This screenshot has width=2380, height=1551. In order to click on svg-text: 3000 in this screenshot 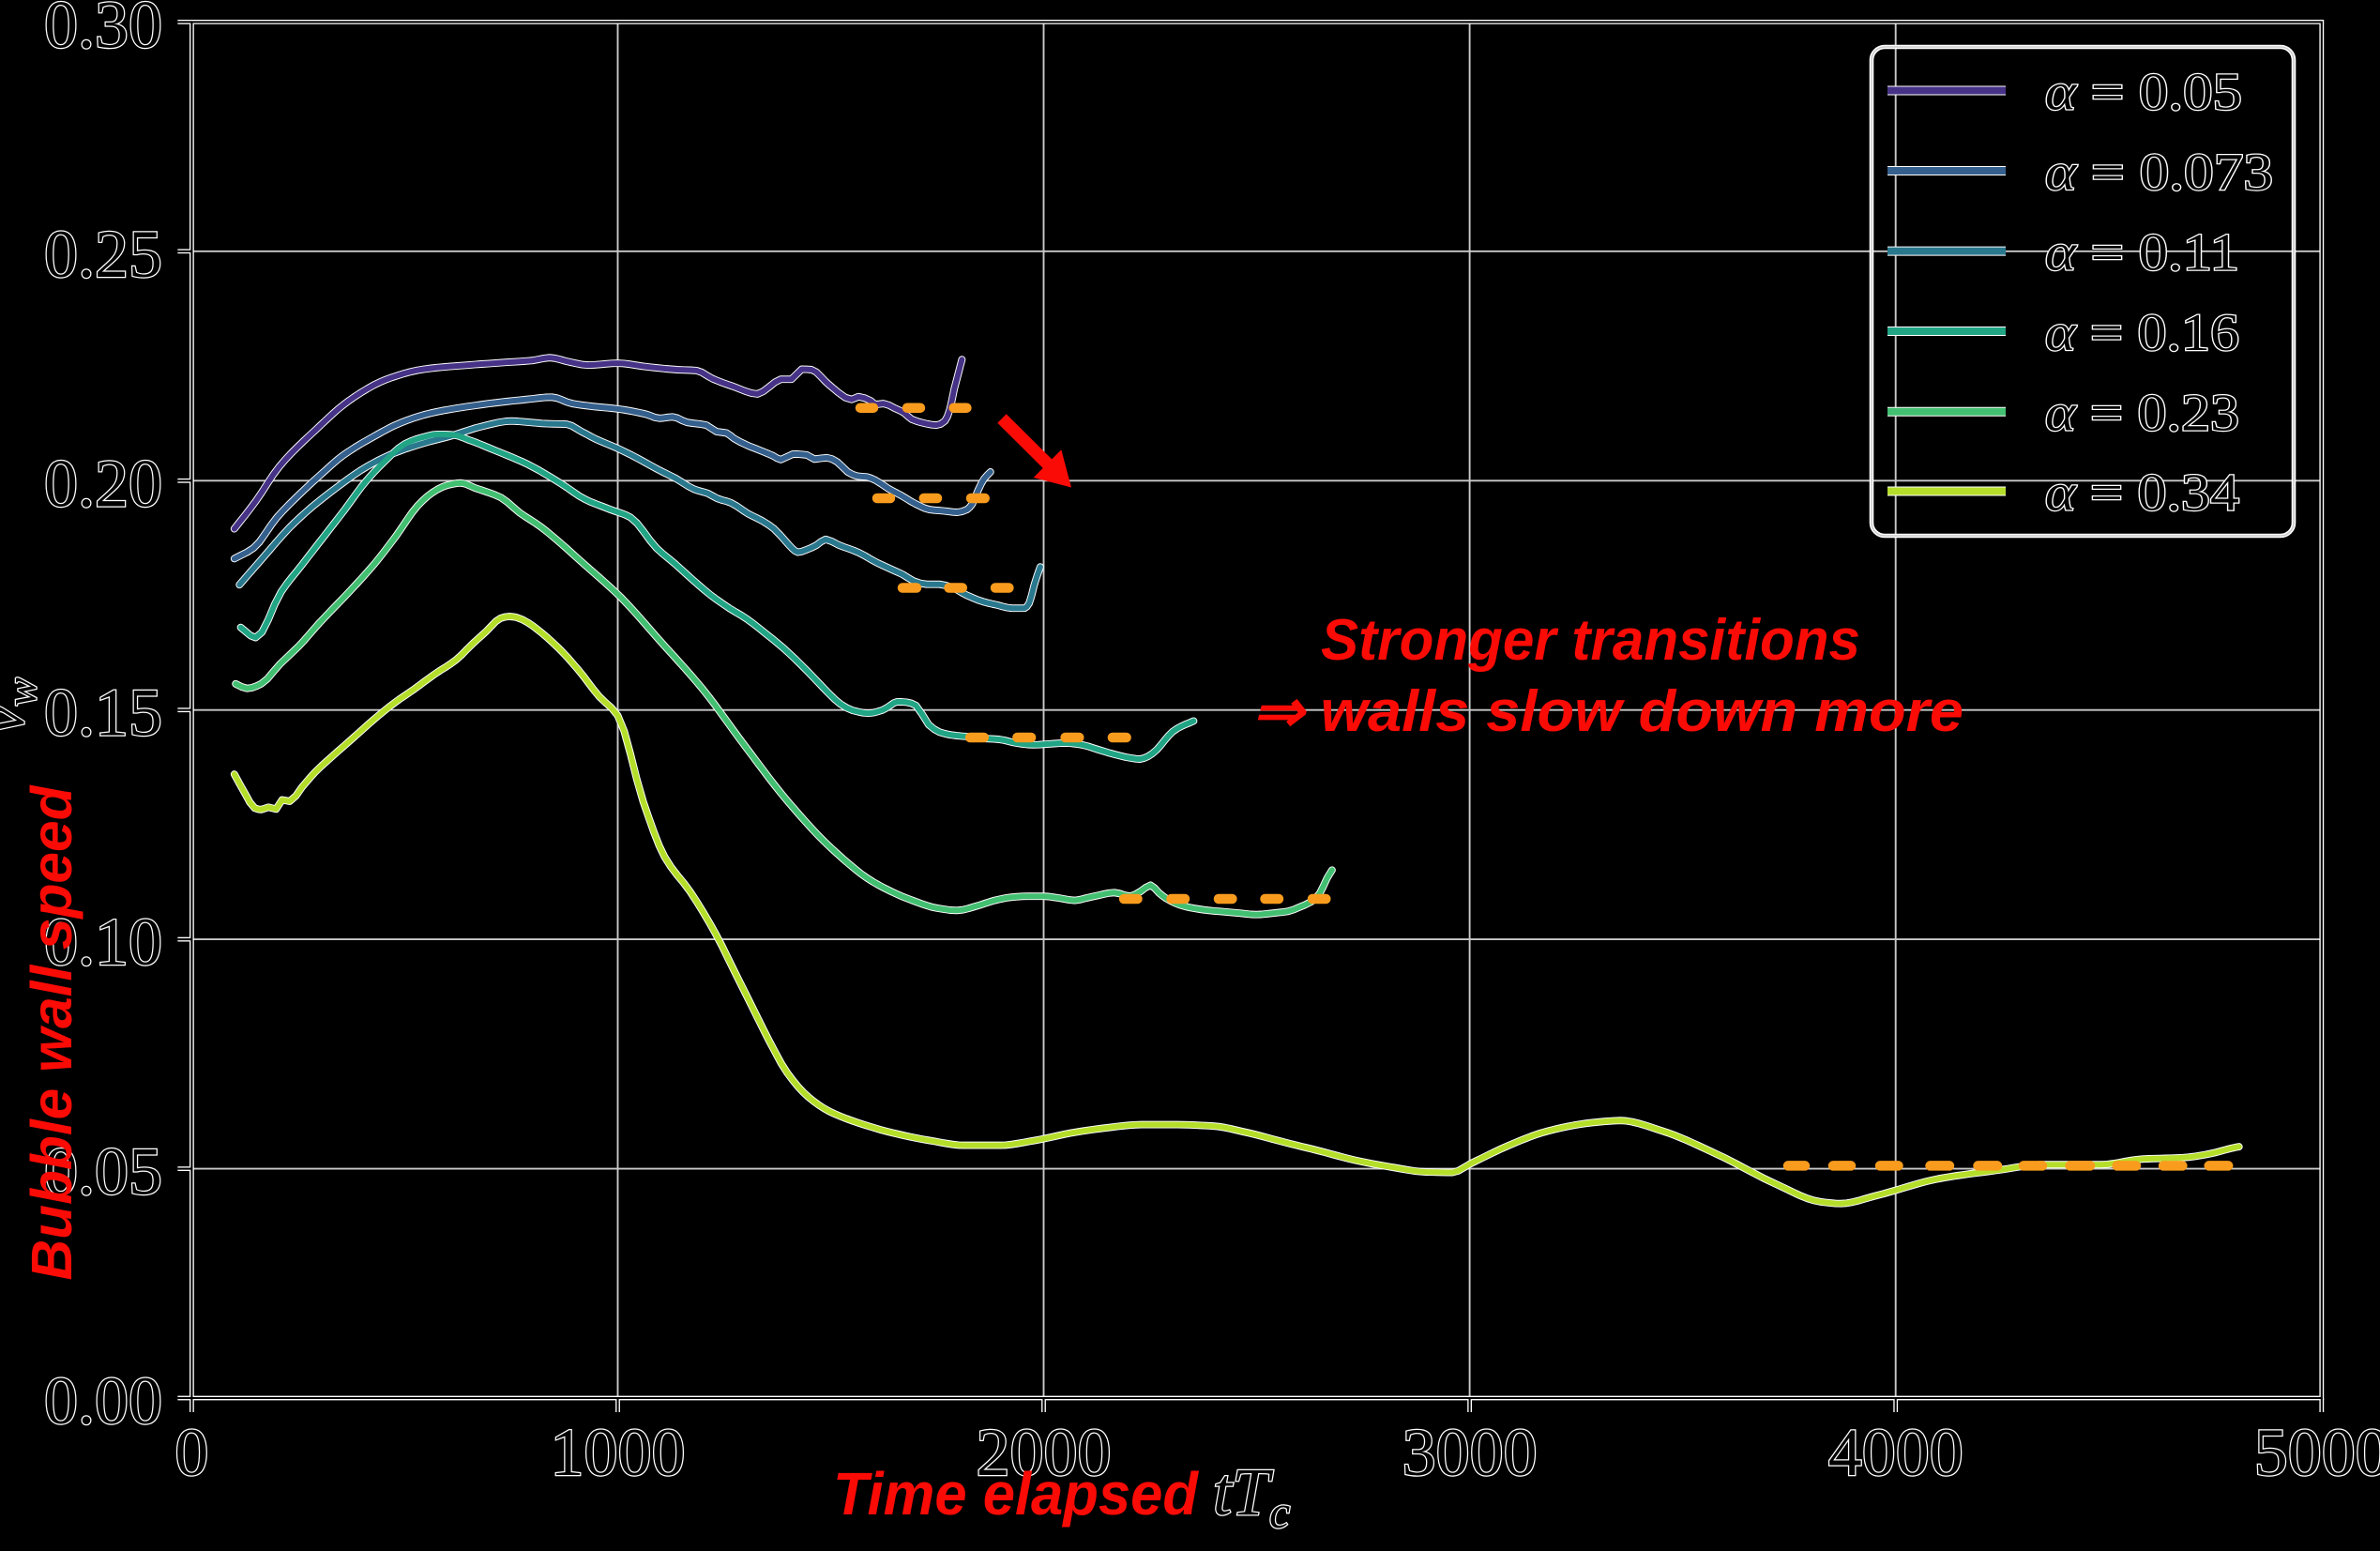, I will do `click(1470, 1452)`.